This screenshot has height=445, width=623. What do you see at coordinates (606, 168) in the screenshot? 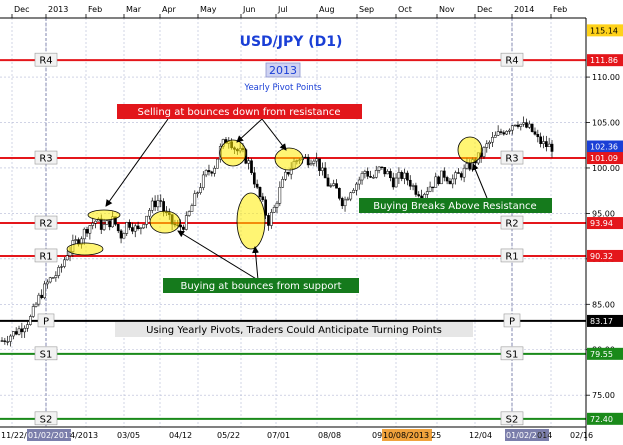
I see `price-tick-label: 100.00` at bounding box center [606, 168].